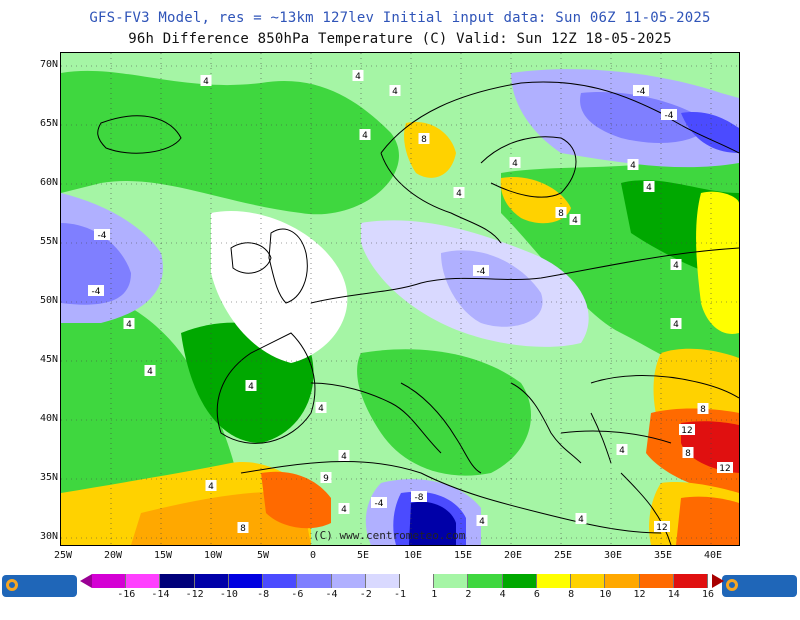  Describe the element at coordinates (48, 300) in the screenshot. I see `y-tick-label: 50N` at that location.